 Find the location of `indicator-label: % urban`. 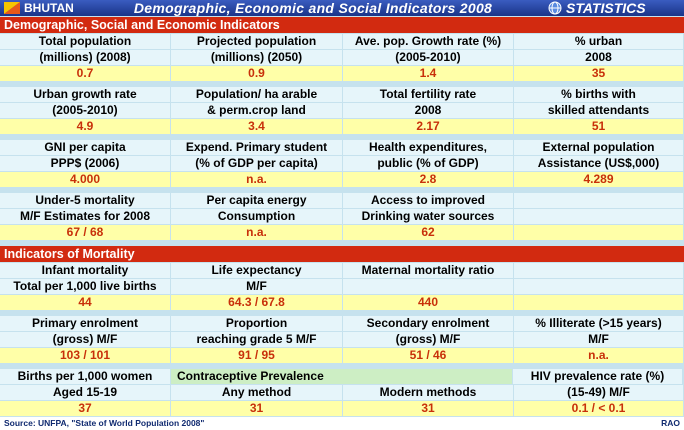

indicator-label: % urban is located at coordinates (598, 41).